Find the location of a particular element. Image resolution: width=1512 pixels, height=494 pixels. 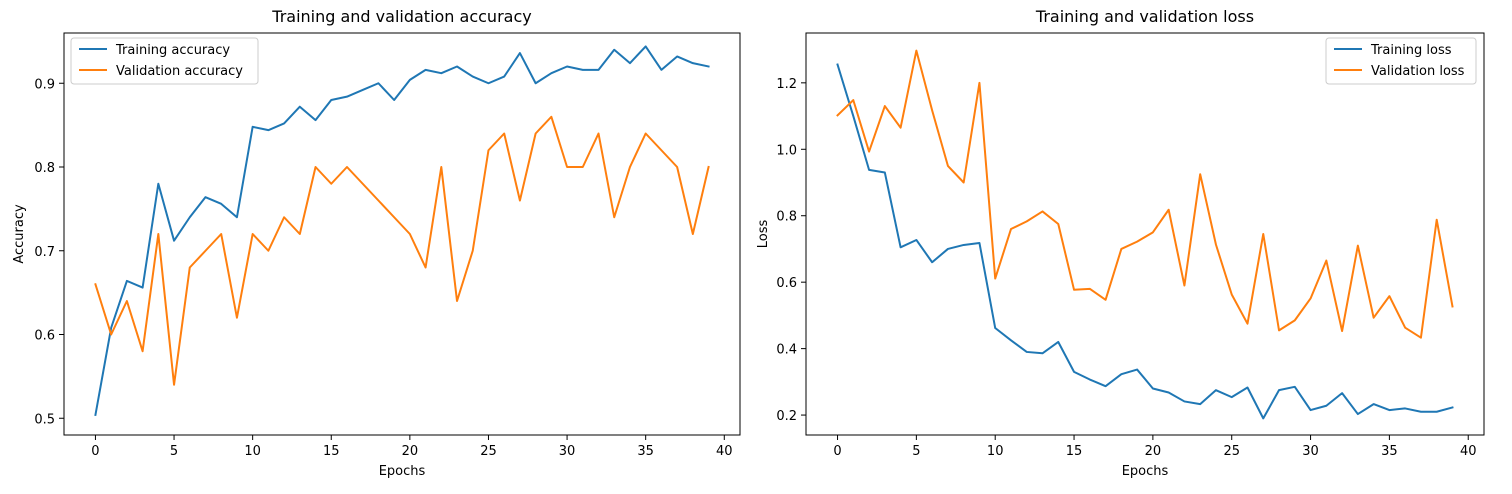

loss-x-tick-label: 40 is located at coordinates (1468, 451).